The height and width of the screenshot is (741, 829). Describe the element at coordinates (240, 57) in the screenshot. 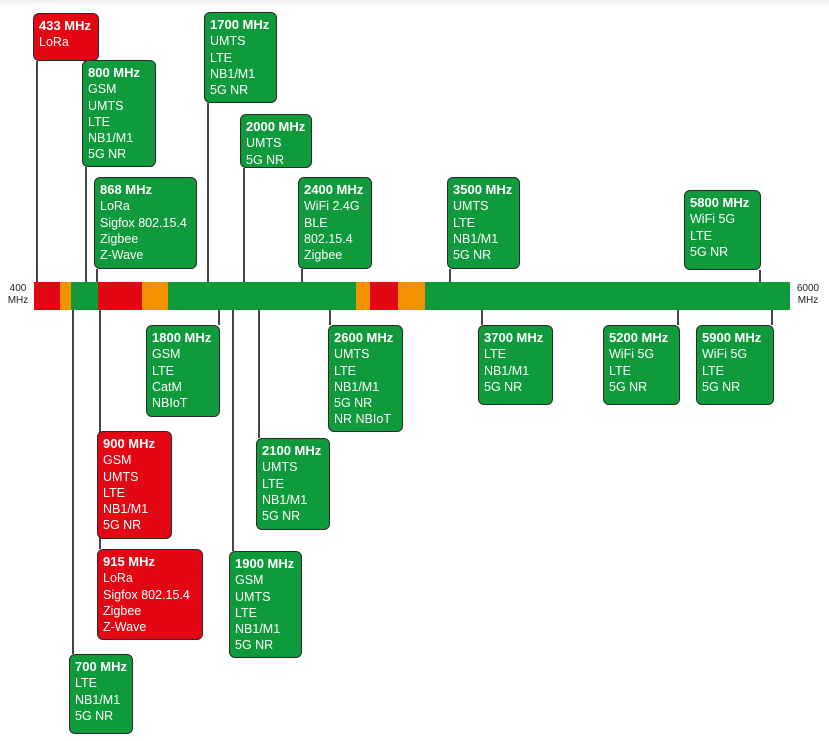

I see `band-box: 1700 MHz UMTS LTE NB1/M1 5G NR` at that location.